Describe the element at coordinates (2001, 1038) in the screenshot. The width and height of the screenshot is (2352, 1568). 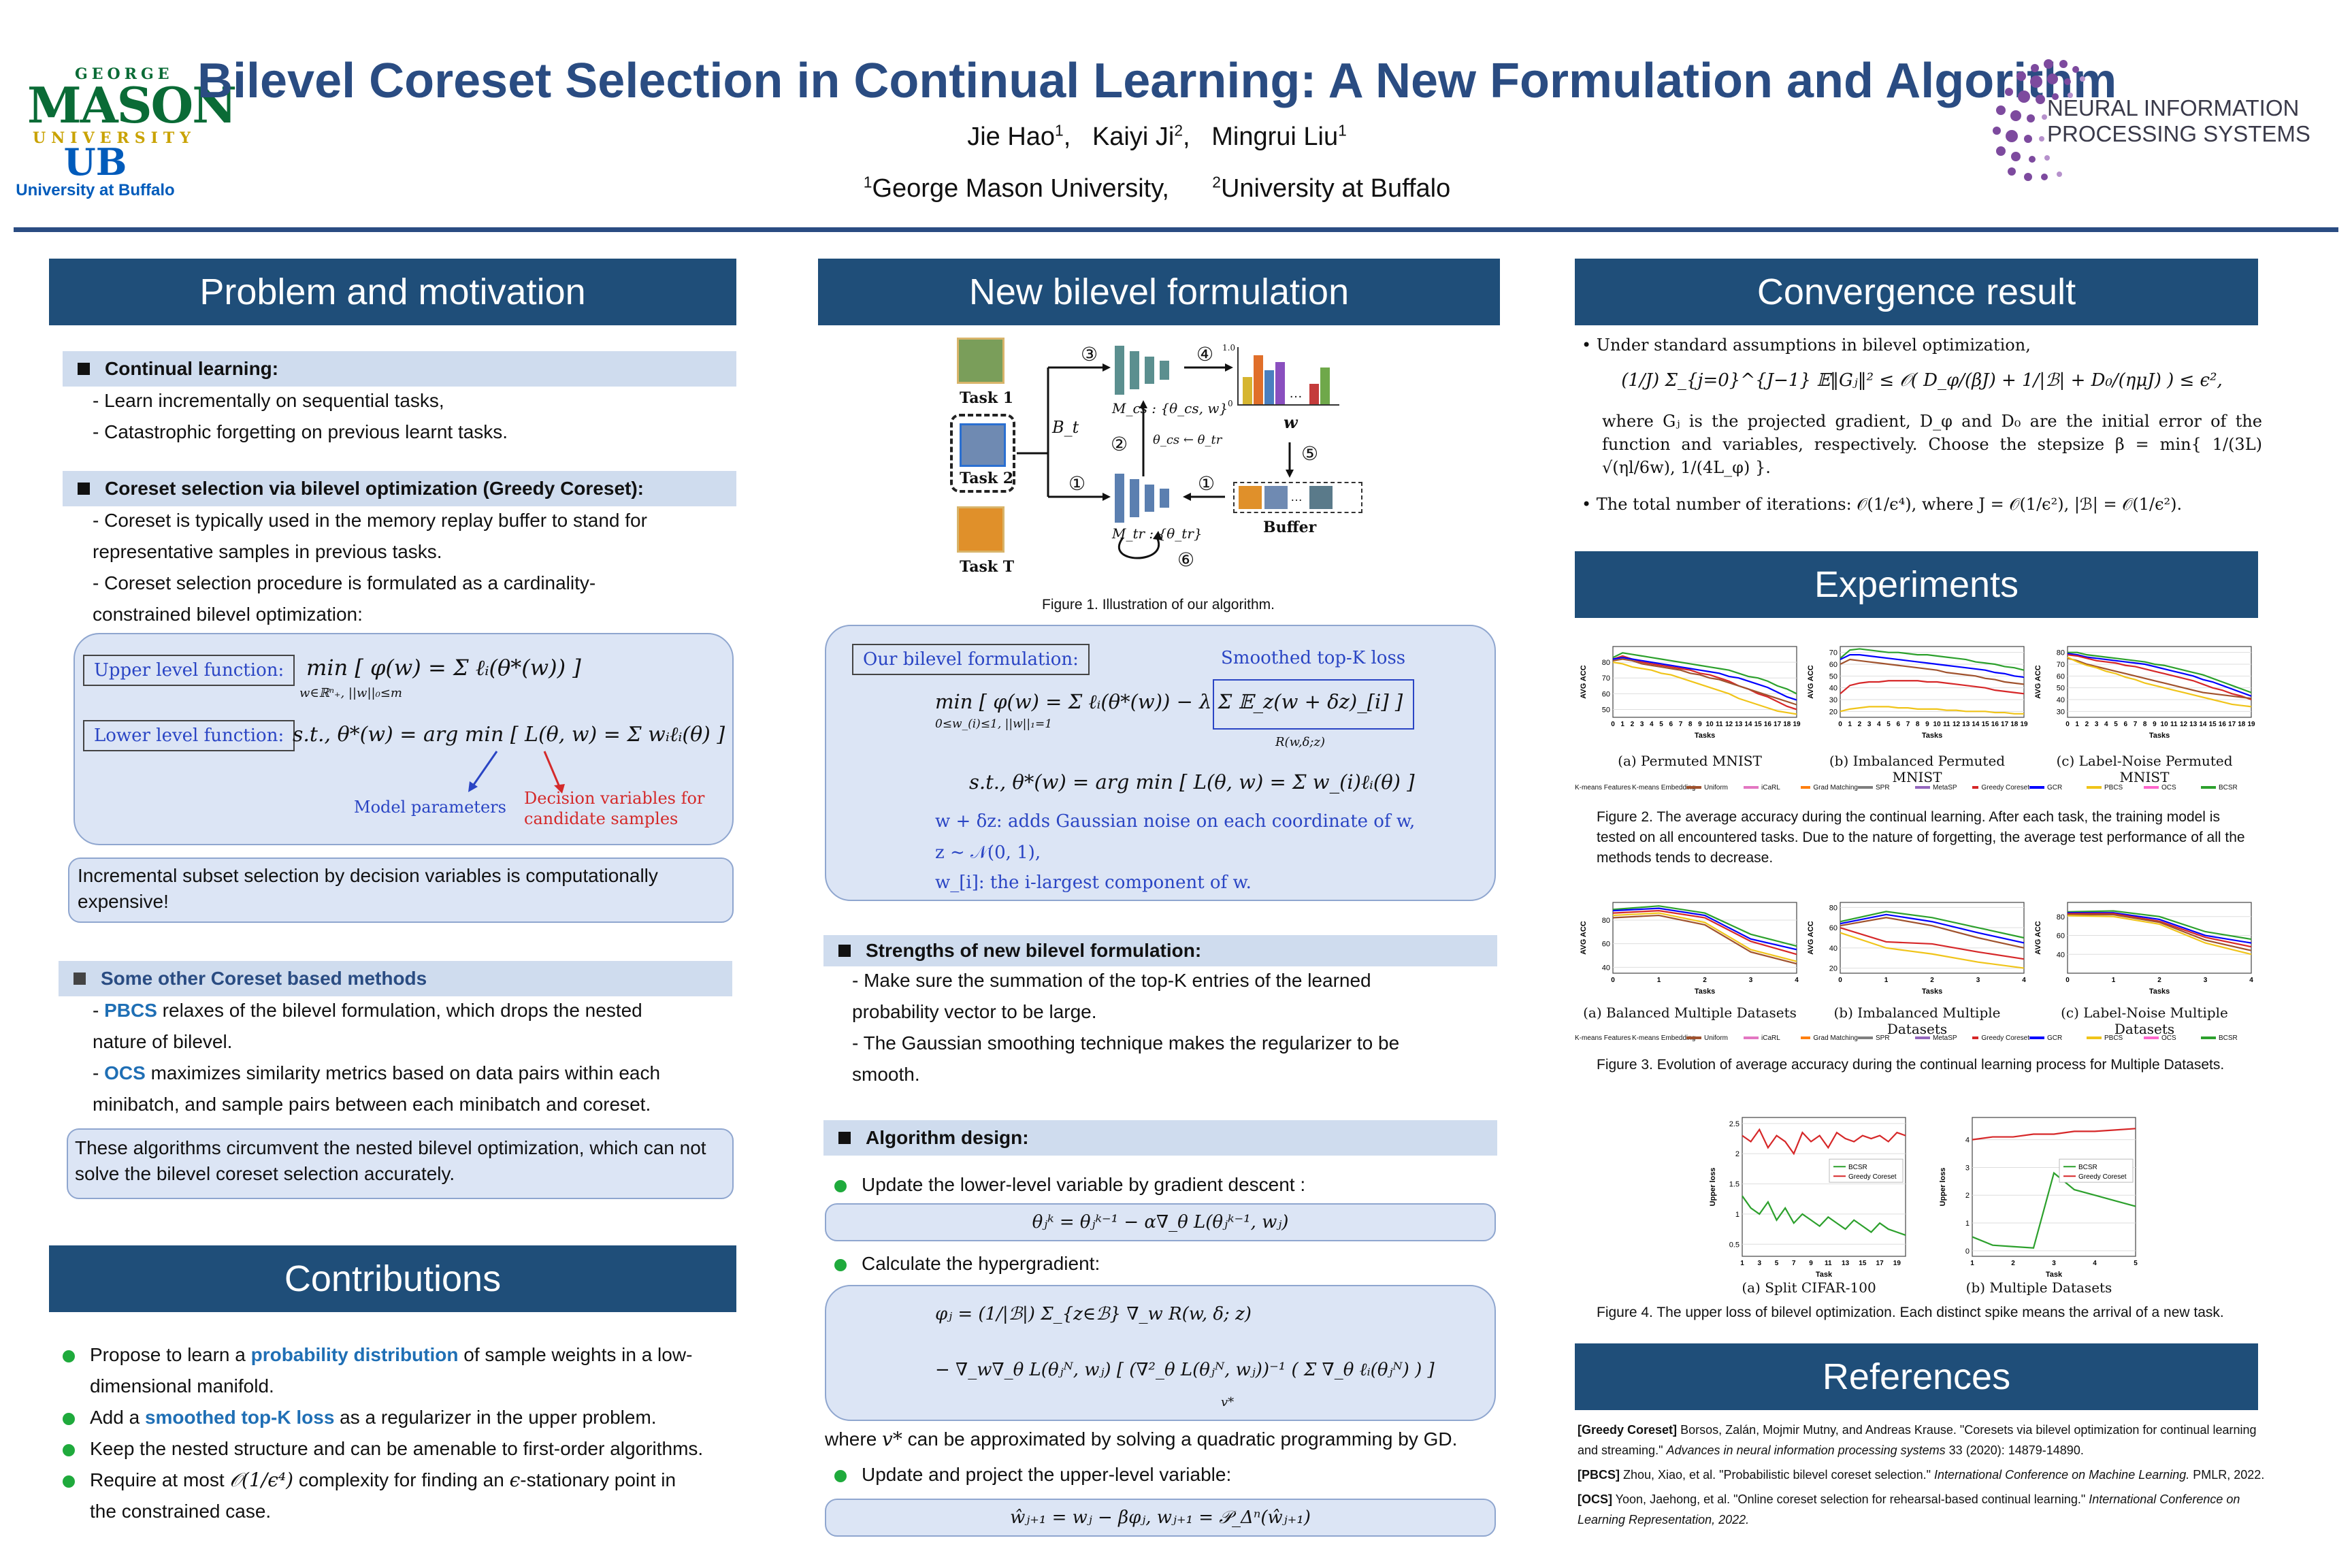
I see `legend-item: Greedy Coreset` at that location.